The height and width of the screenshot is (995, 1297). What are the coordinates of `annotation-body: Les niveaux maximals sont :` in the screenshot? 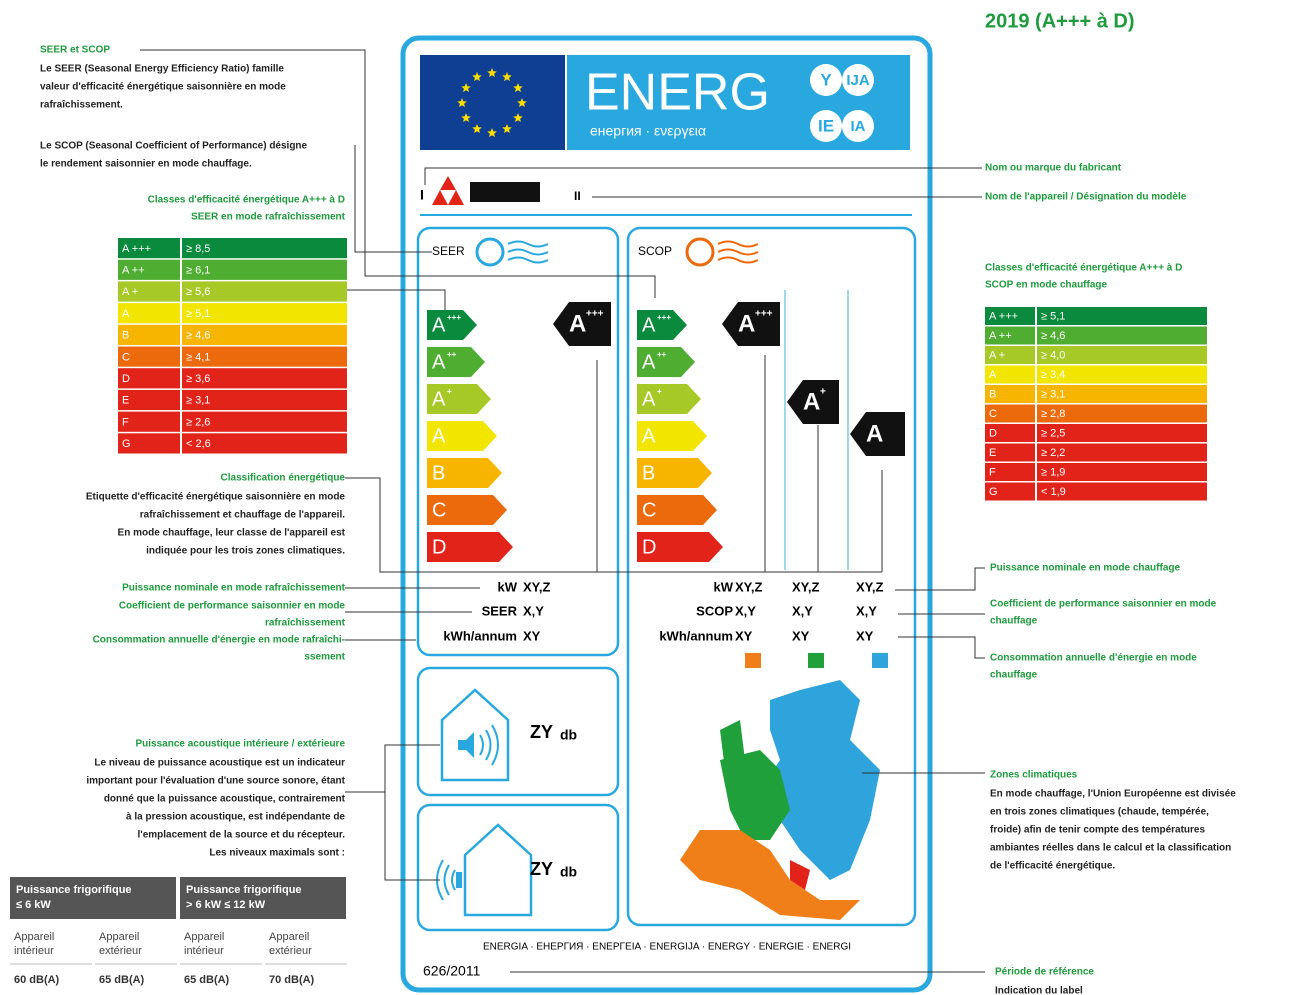 It's located at (277, 853).